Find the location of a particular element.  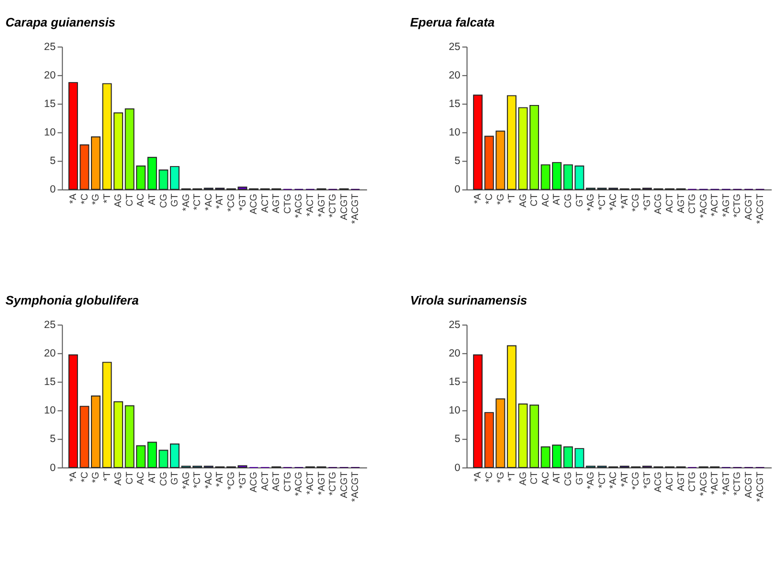

x-tick-label: *CG is located at coordinates (636, 481).